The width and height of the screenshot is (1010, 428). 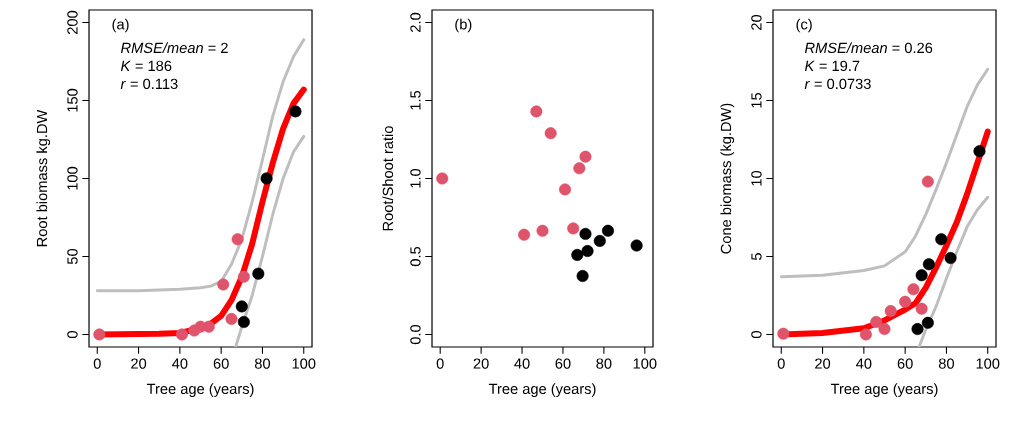 I want to click on y-tick-label: 200, so click(x=72, y=22).